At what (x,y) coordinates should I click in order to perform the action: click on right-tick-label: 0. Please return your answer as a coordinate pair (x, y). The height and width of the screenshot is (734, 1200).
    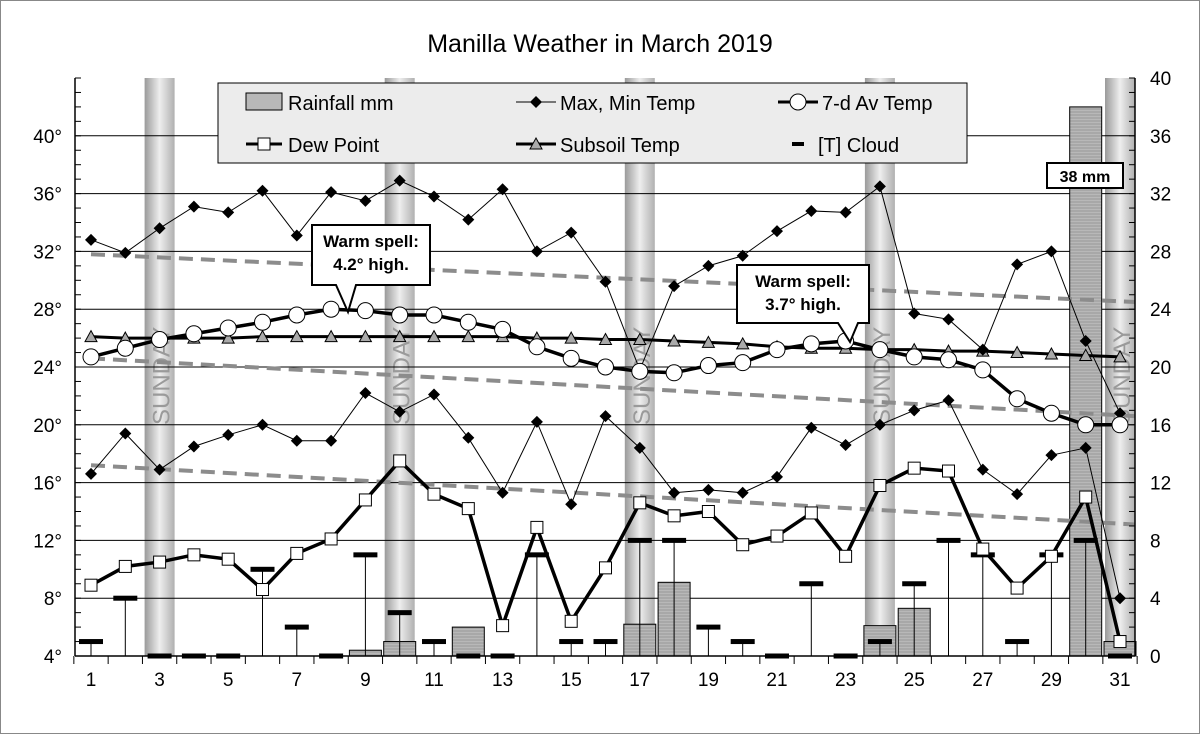
    Looking at the image, I should click on (1155, 657).